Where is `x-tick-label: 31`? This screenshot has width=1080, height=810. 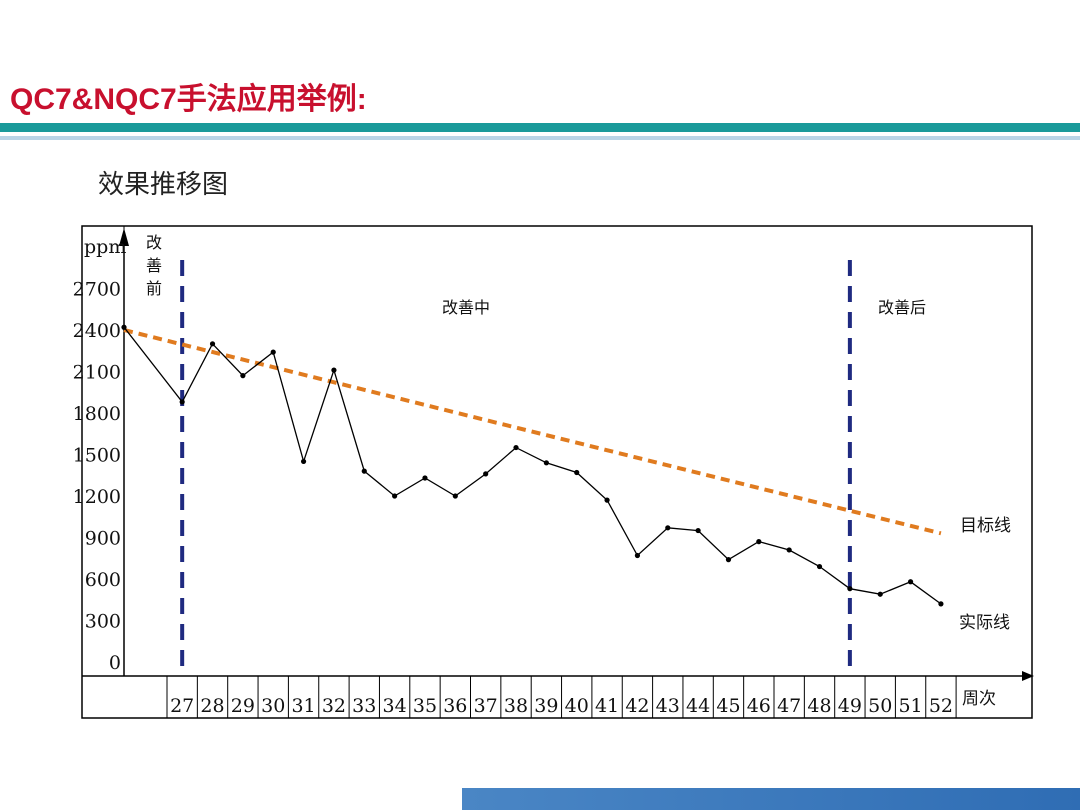 x-tick-label: 31 is located at coordinates (303, 706).